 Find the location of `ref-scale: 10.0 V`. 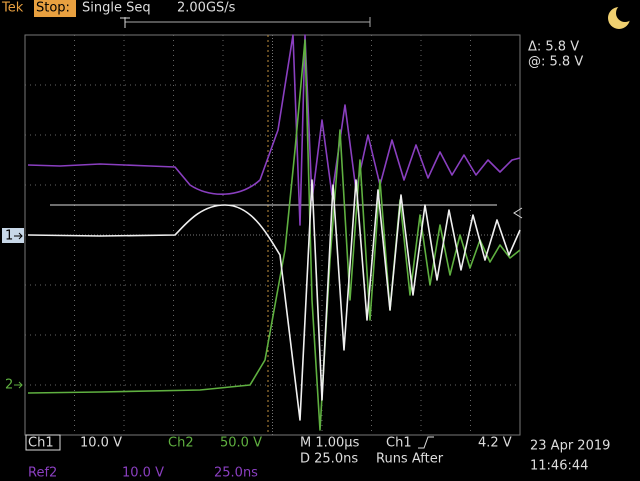

ref-scale: 10.0 V is located at coordinates (143, 473).